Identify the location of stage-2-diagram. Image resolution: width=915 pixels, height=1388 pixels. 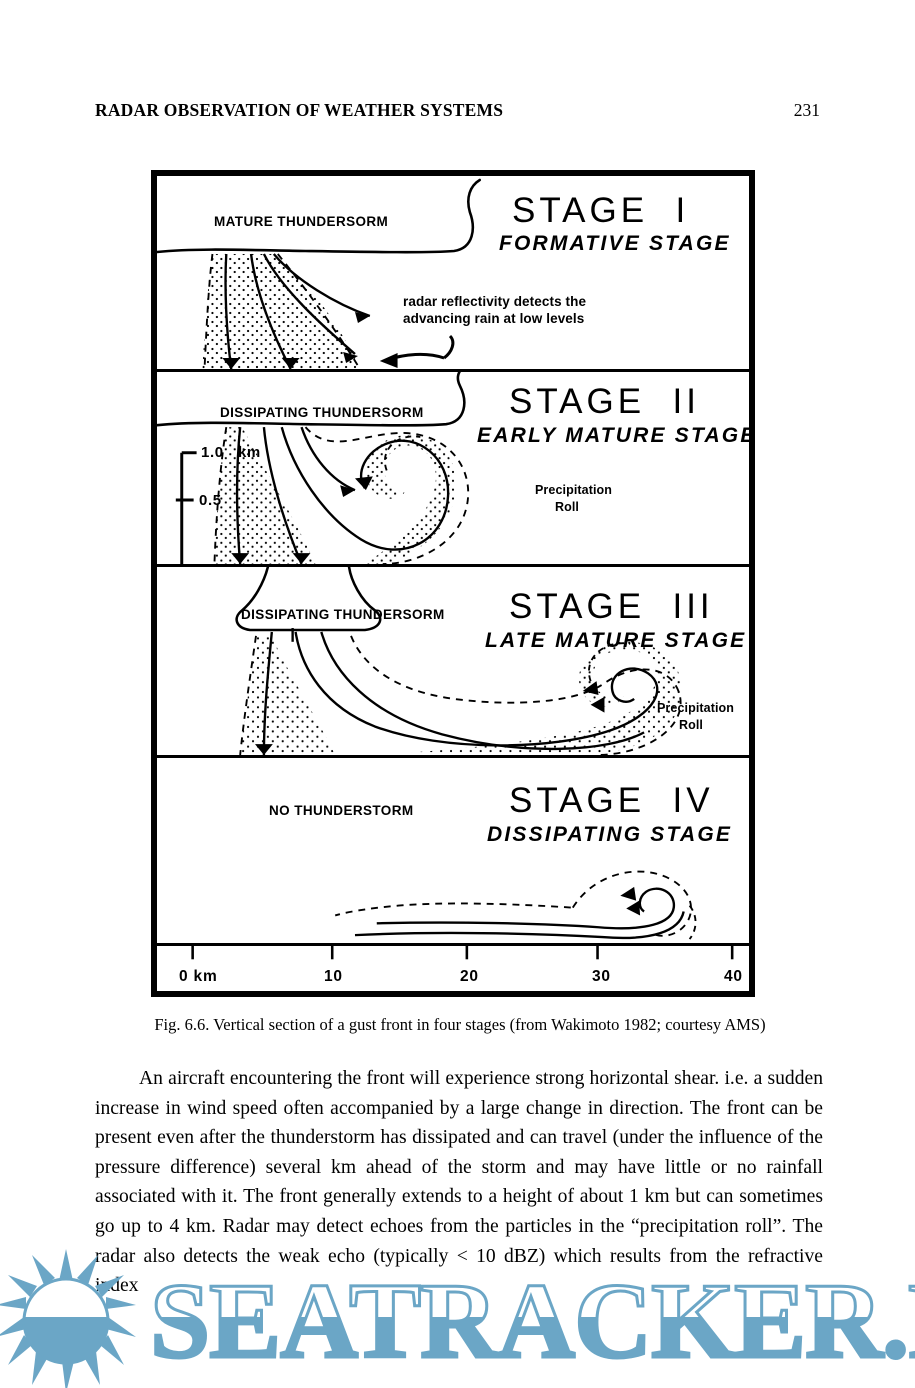
(313, 468).